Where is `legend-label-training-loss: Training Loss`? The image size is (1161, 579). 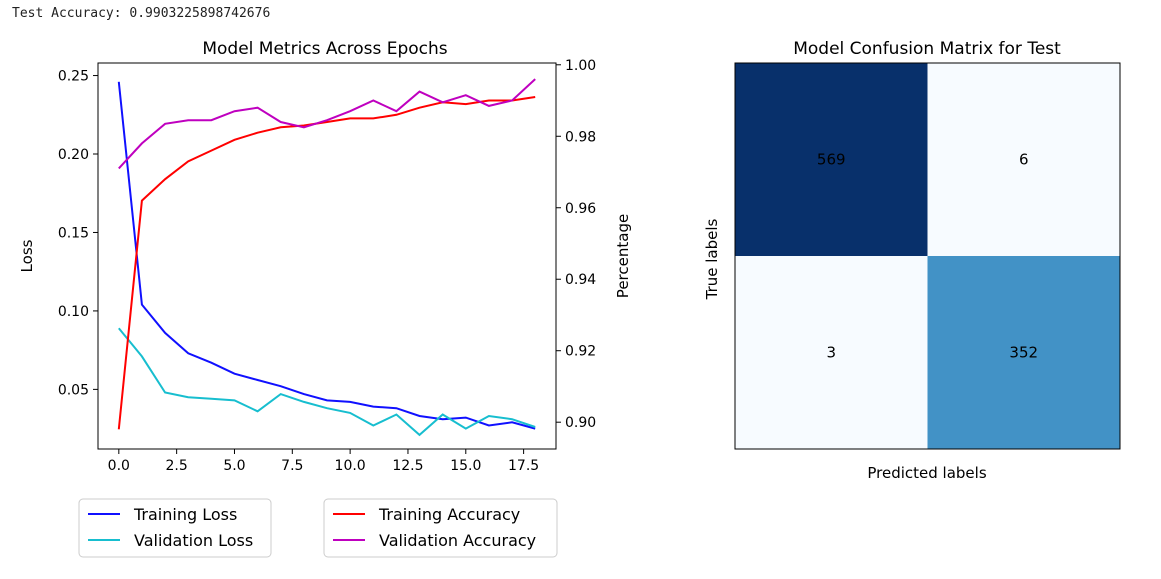
legend-label-training-loss: Training Loss is located at coordinates (185, 514).